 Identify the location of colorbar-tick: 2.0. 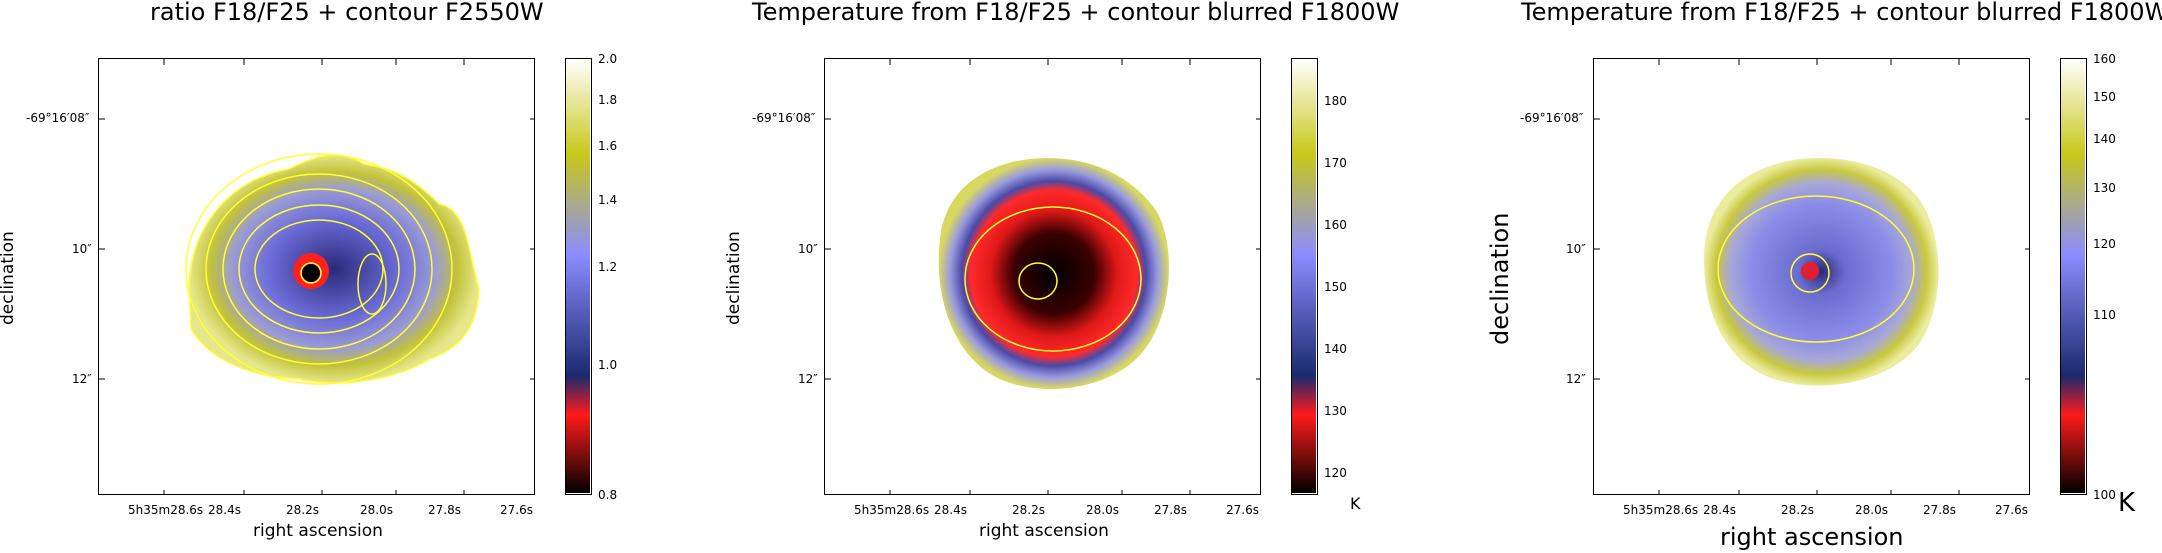
(608, 59).